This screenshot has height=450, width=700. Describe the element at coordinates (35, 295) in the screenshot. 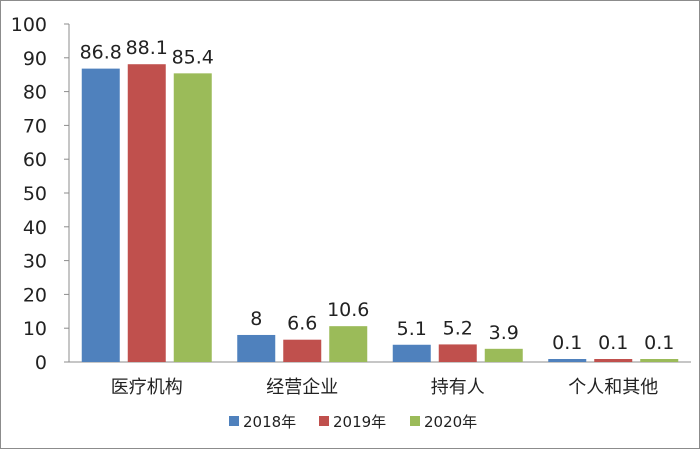

I see `y-tick-label: 20` at that location.